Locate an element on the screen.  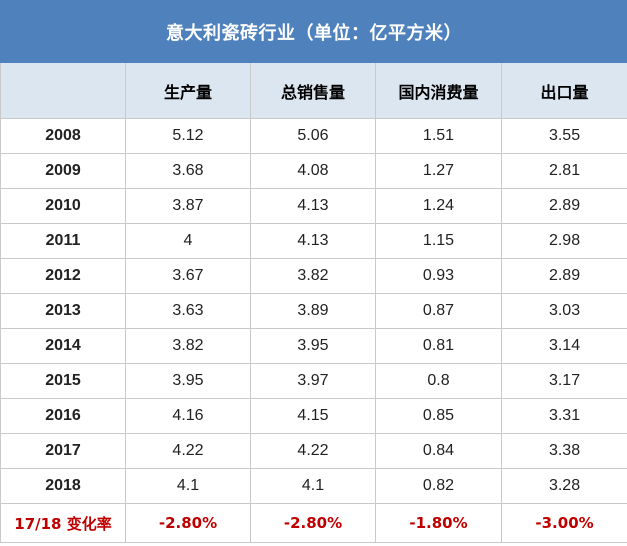
exports-cell: 2.81 is located at coordinates (563, 171).